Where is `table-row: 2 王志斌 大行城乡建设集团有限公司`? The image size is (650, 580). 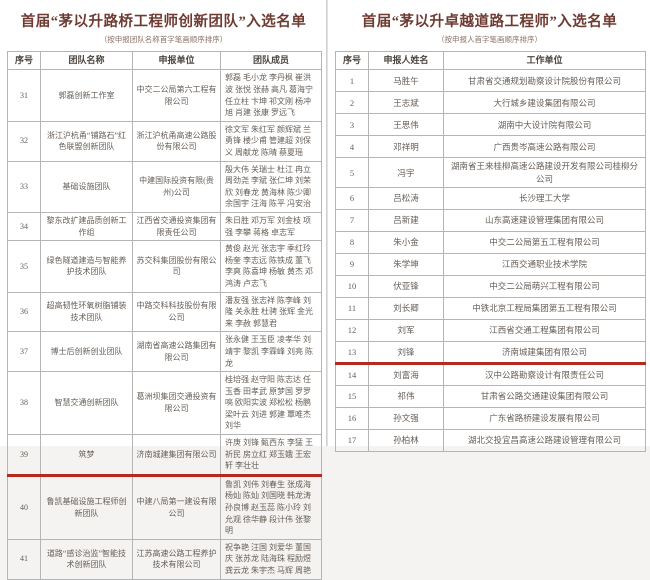
table-row: 2 王志斌 大行城乡建设集团有限公司 is located at coordinates (490, 103).